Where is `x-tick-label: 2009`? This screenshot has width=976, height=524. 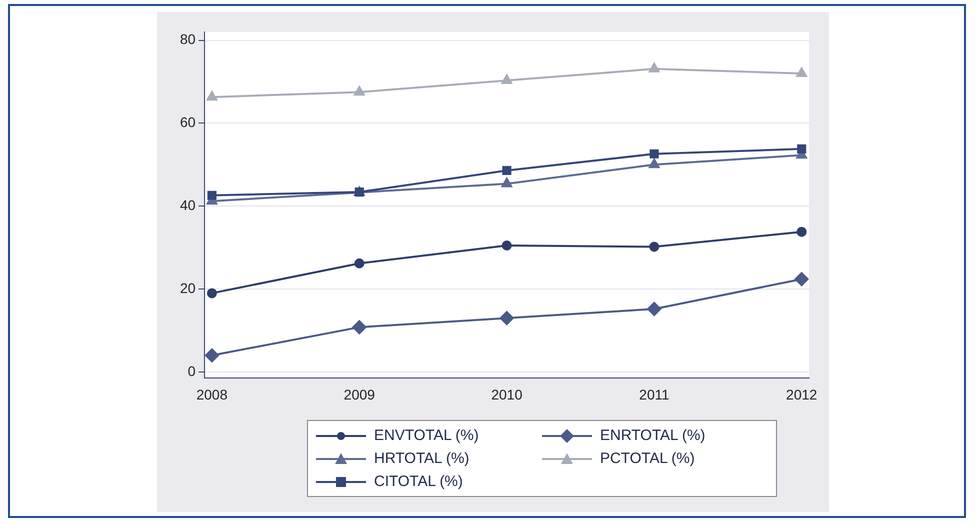
x-tick-label: 2009 is located at coordinates (360, 394).